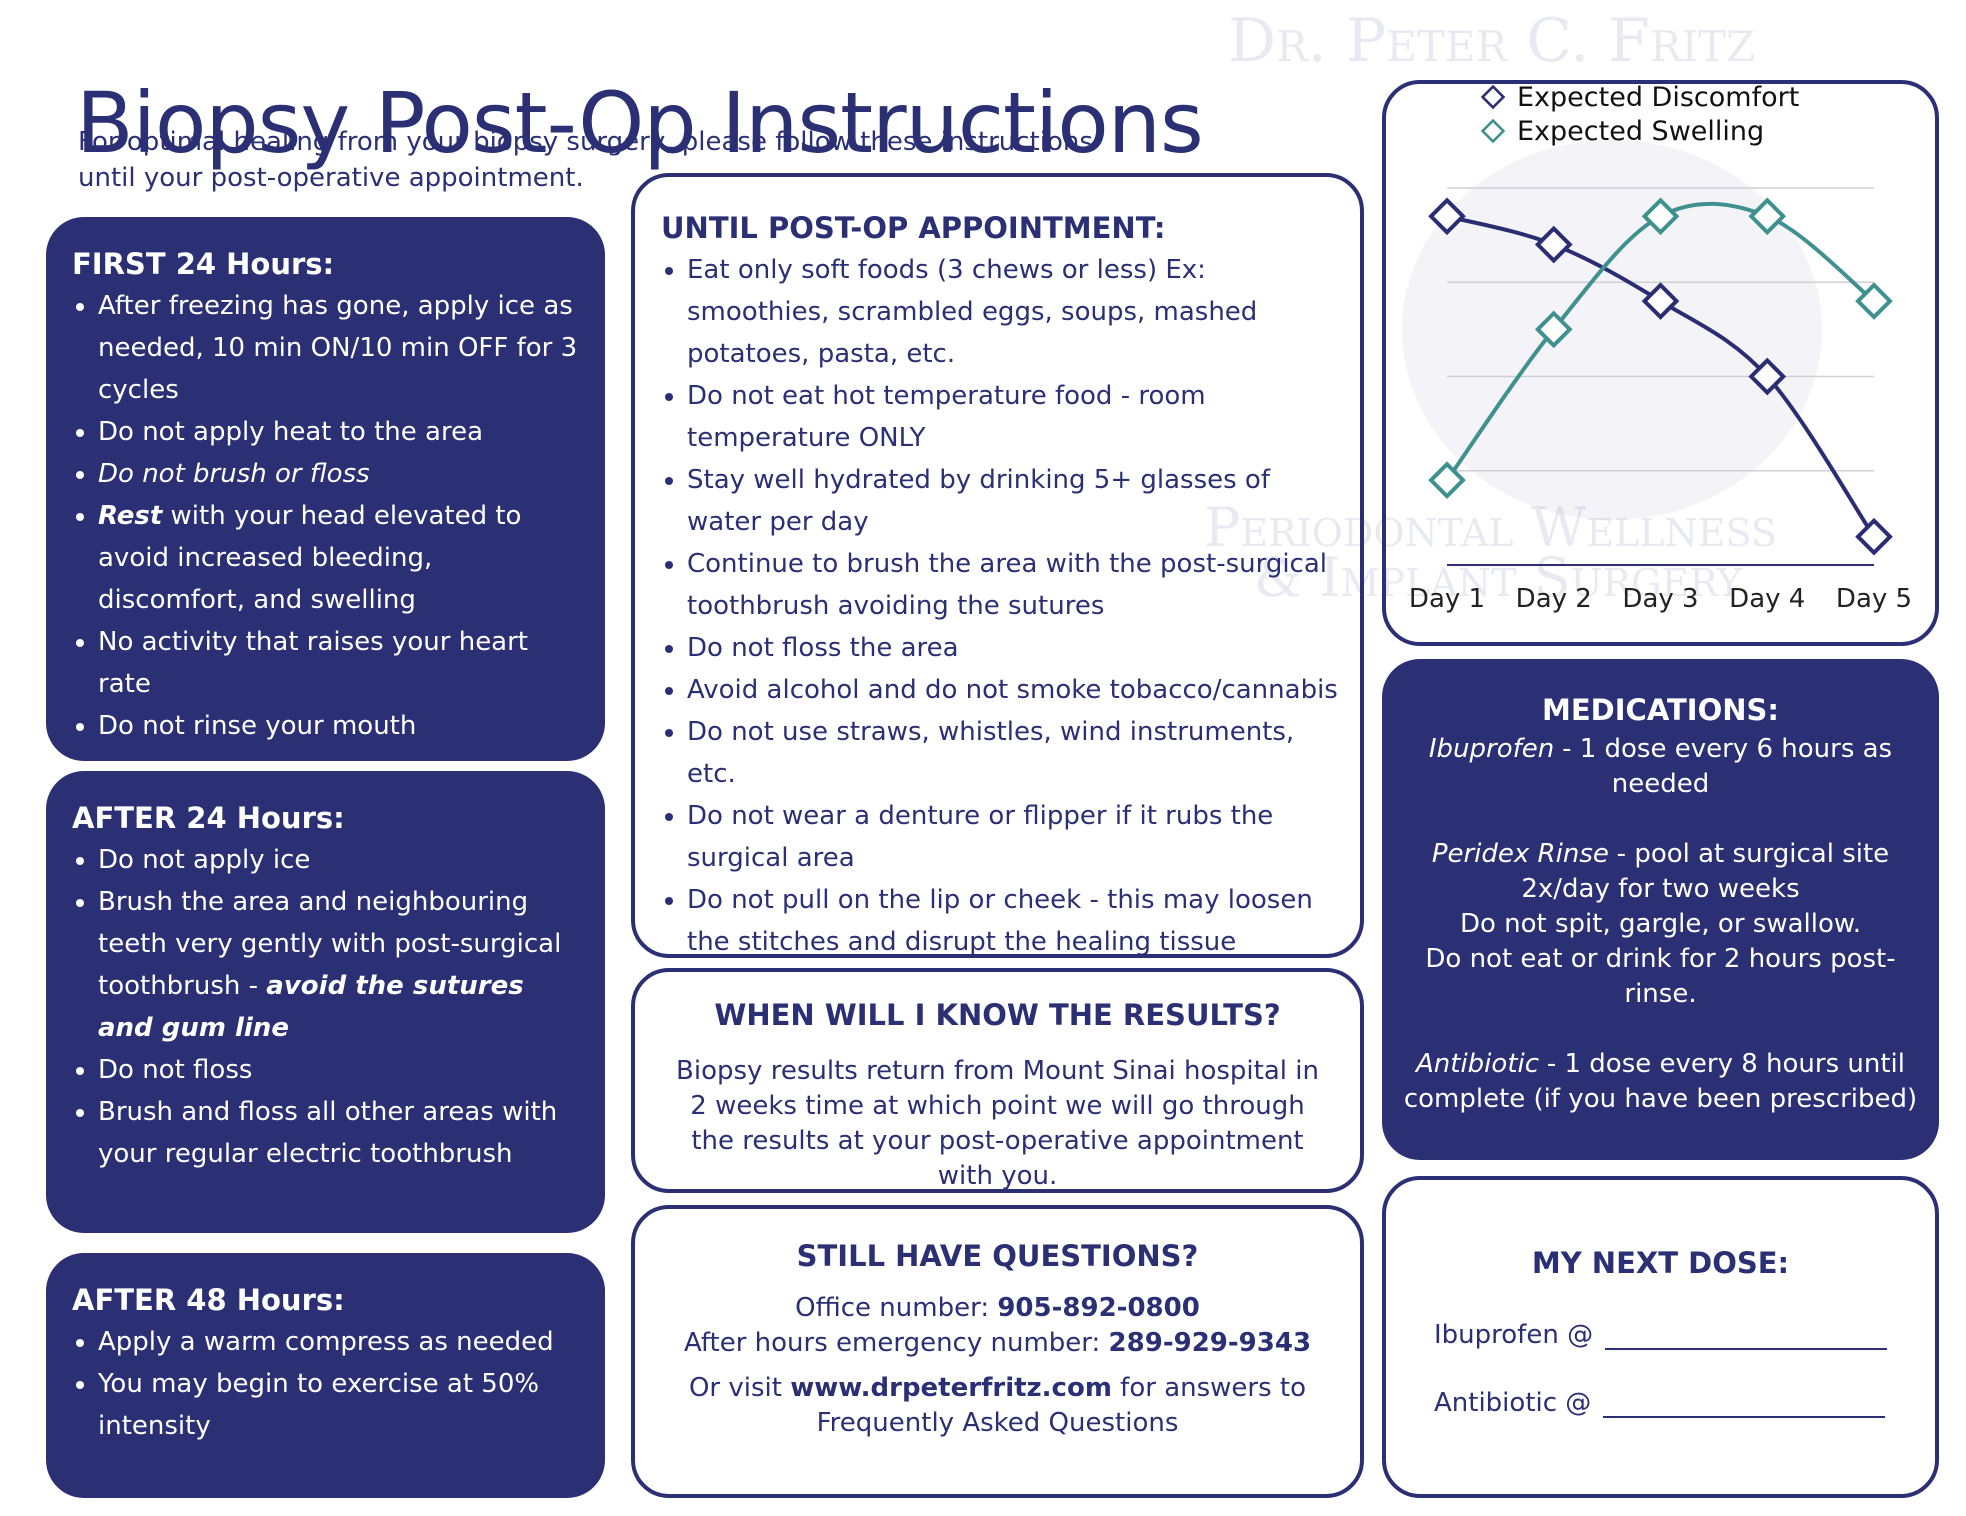  Describe the element at coordinates (913, 228) in the screenshot. I see `section-heading: UNTIL POST-OP APPOINTMENT:` at that location.